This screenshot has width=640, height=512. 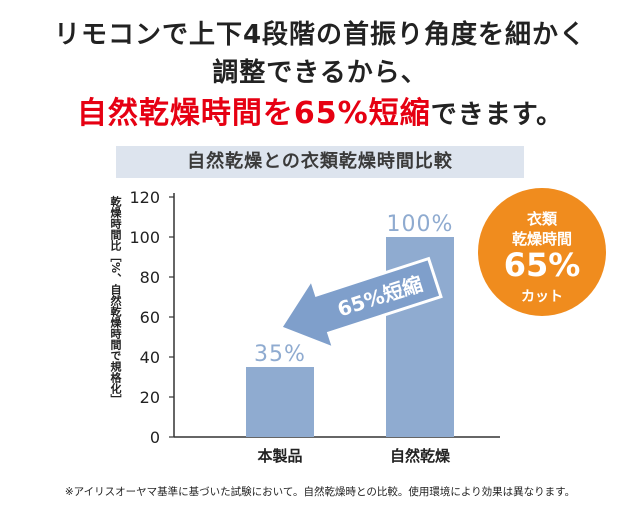 I want to click on badge-line-1: 衣類, so click(x=541, y=219).